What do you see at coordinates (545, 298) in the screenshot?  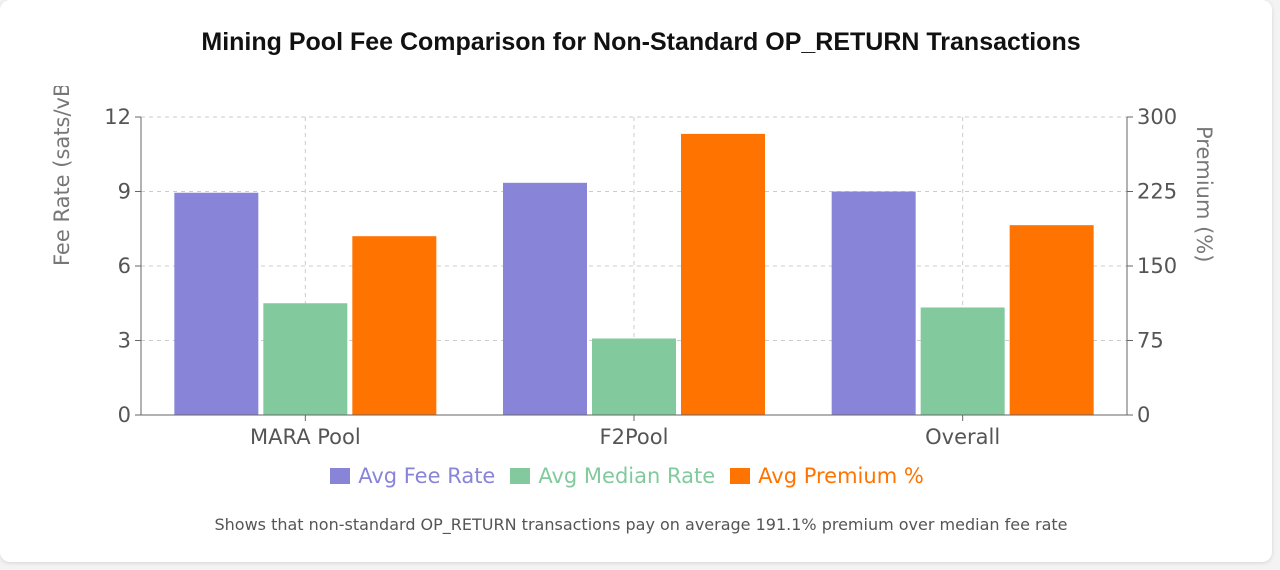 I see `bar-avg-fee-rate-f2pool` at bounding box center [545, 298].